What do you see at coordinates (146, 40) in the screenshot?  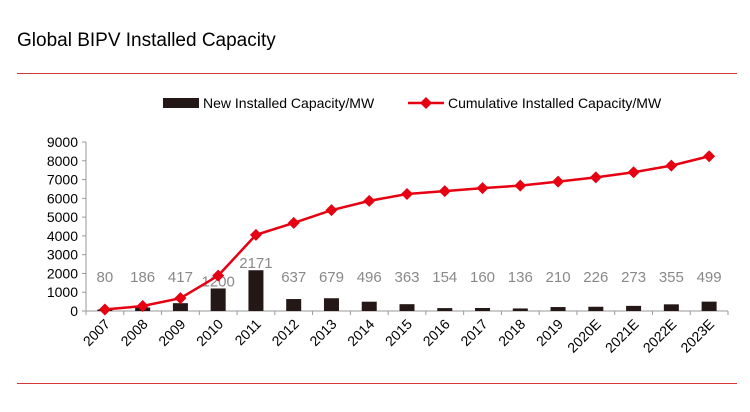 I see `page-title: Global BIPV Installed Capacity` at bounding box center [146, 40].